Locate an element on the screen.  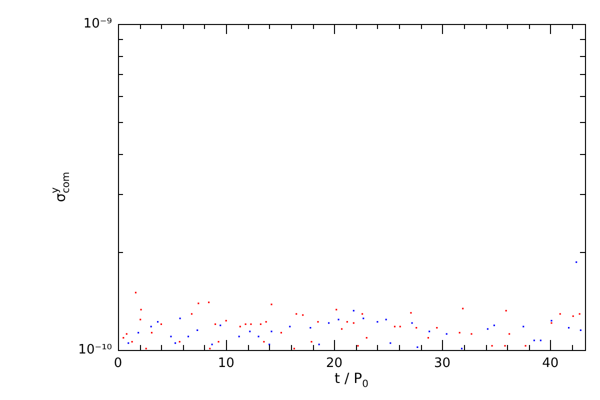
x-tick-label: 30 is located at coordinates (442, 364).